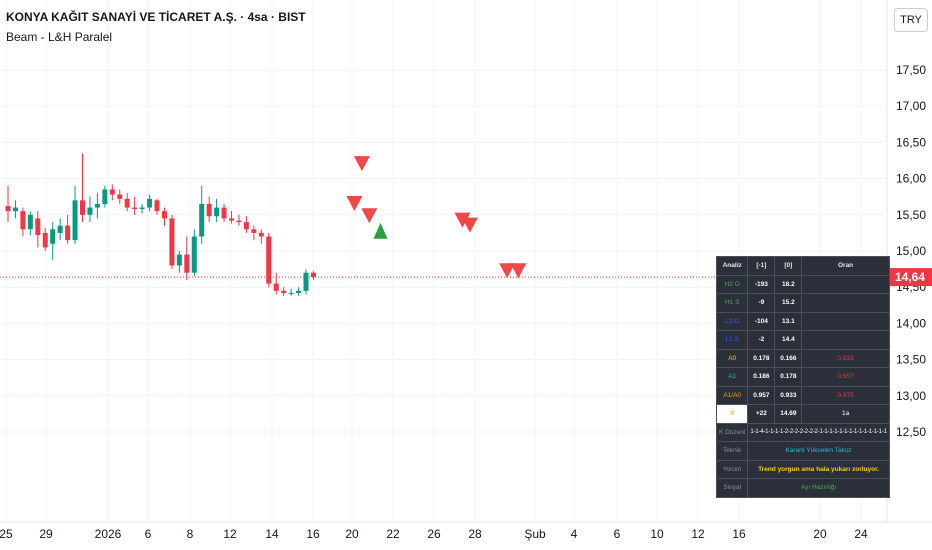 The width and height of the screenshot is (932, 550). What do you see at coordinates (190, 534) in the screenshot?
I see `time-tick-label: 8` at bounding box center [190, 534].